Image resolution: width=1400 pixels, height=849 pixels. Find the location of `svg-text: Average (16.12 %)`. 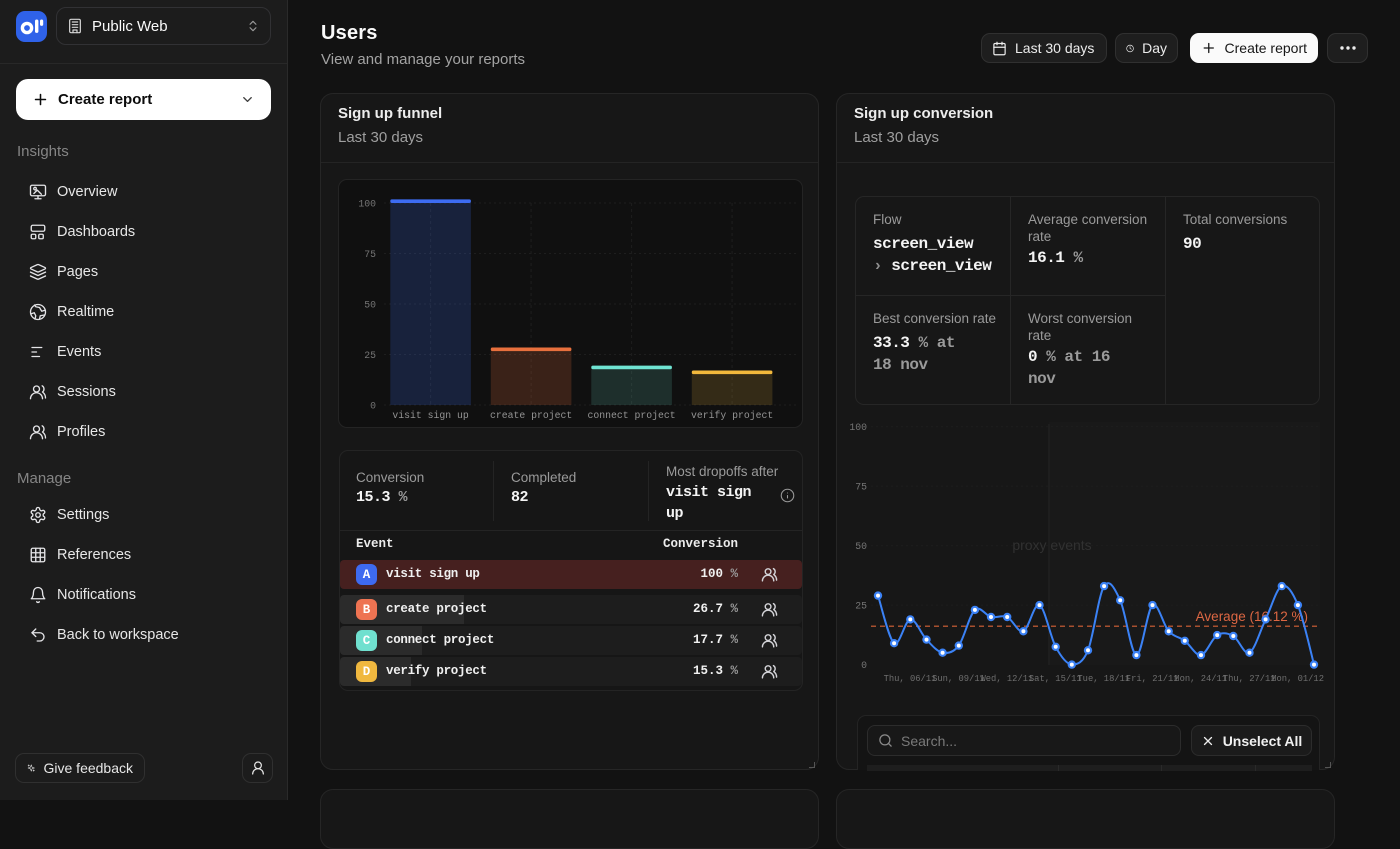

svg-text: Average (16.12 %) is located at coordinates (1252, 616).